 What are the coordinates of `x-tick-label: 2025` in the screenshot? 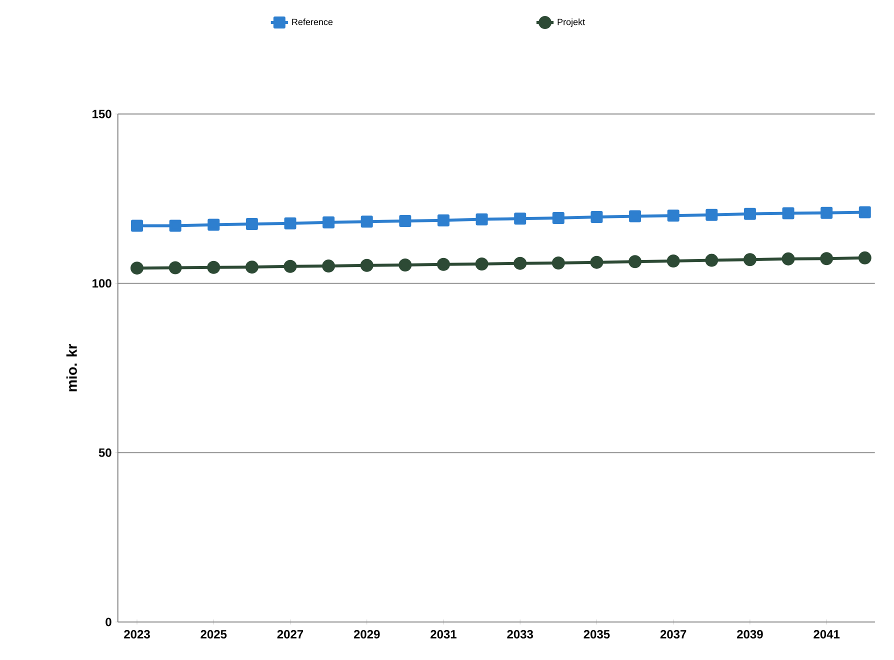 It's located at (213, 634).